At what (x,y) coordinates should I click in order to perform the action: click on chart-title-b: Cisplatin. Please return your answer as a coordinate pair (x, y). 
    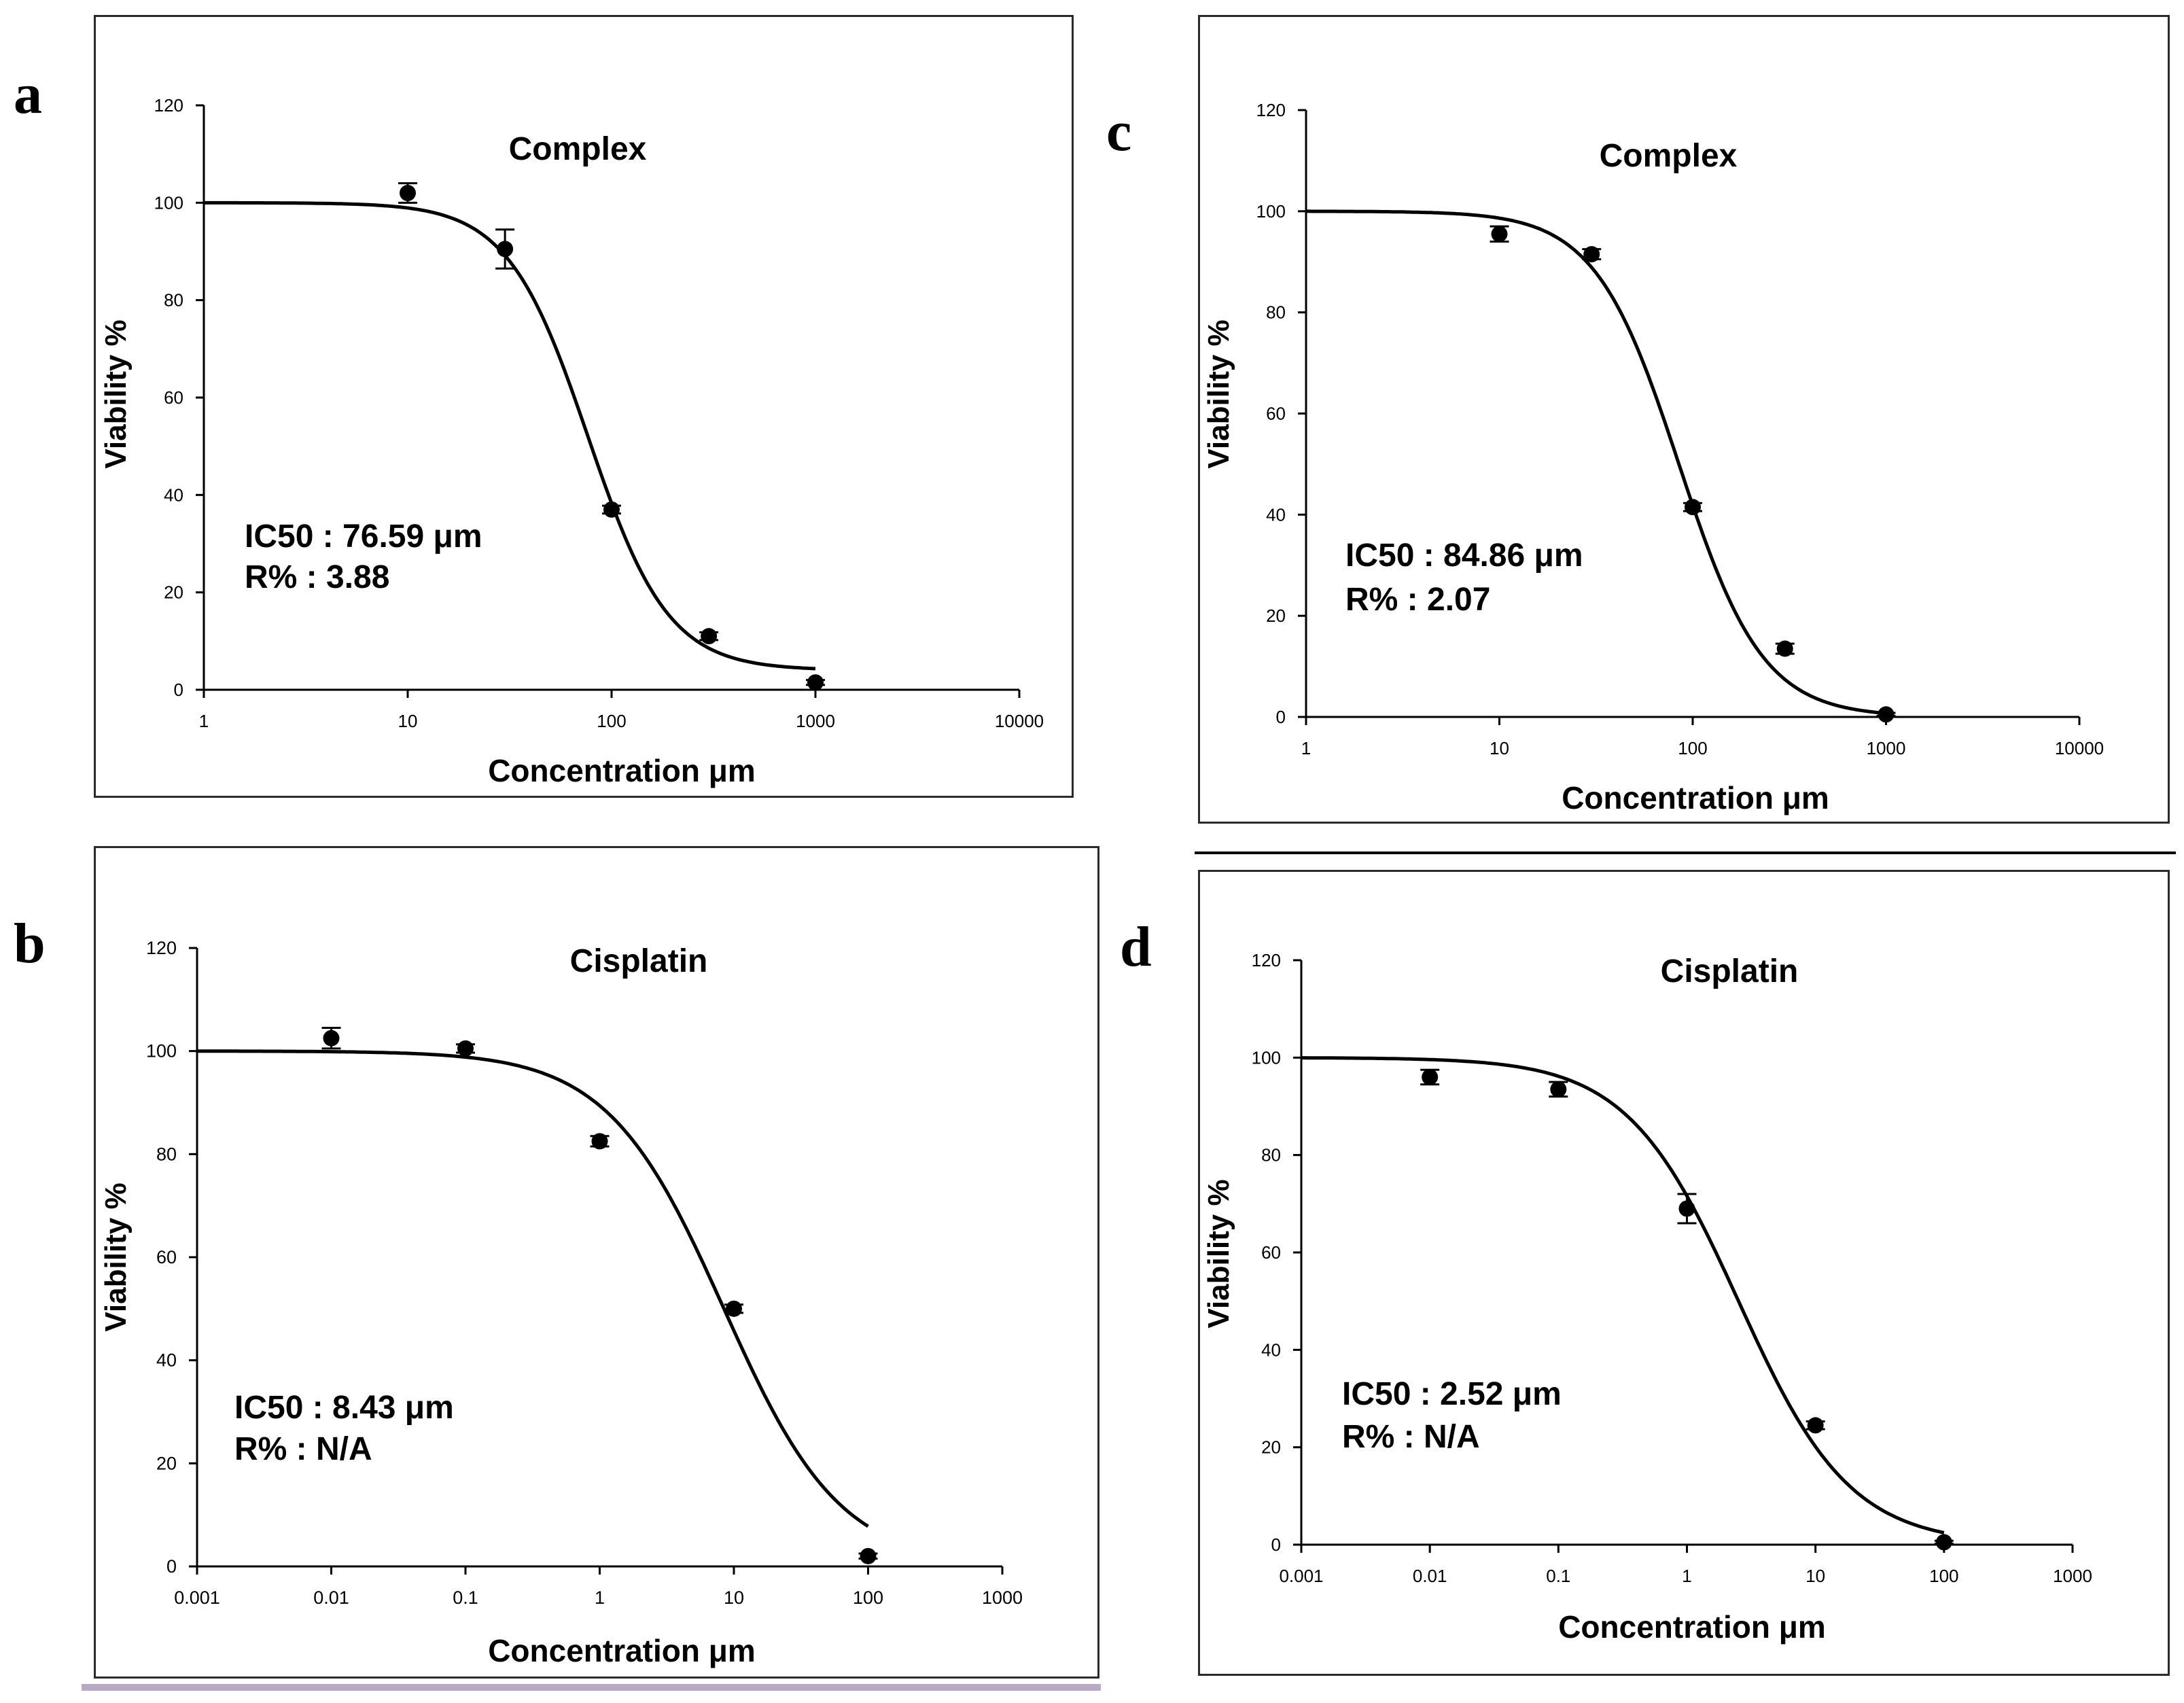
    Looking at the image, I should click on (639, 961).